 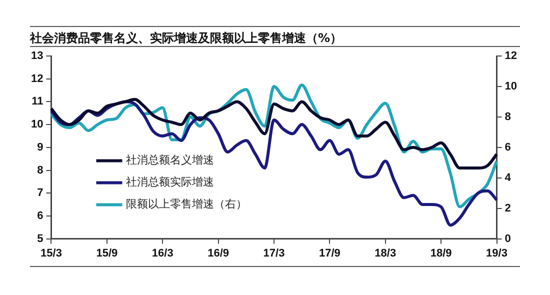 What do you see at coordinates (37, 56) in the screenshot?
I see `y-tick-label: 13` at bounding box center [37, 56].